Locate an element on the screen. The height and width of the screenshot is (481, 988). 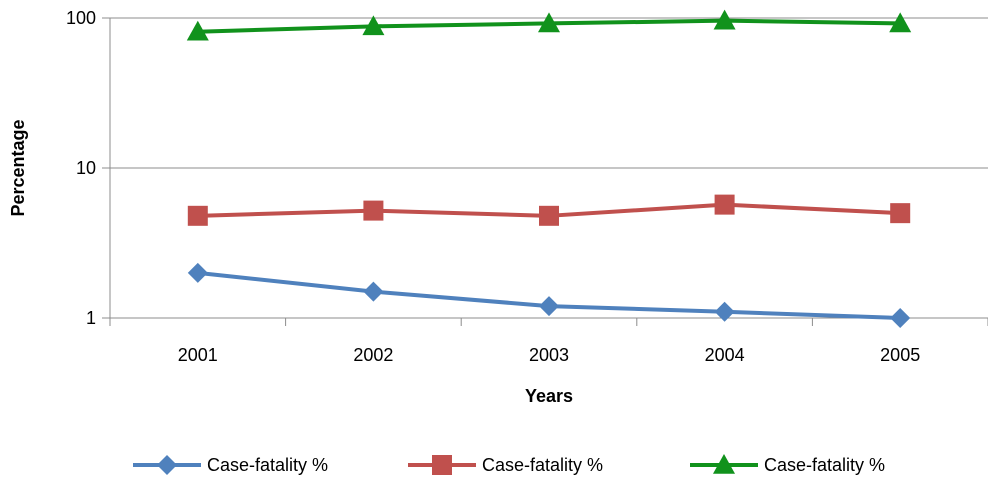
y-axis-title: Percentage is located at coordinates (18, 167).